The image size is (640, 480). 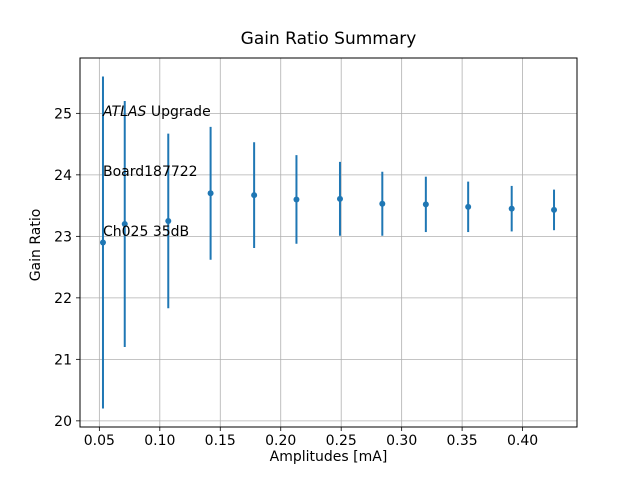 What do you see at coordinates (63, 114) in the screenshot?
I see `y-tick-label: 25` at bounding box center [63, 114].